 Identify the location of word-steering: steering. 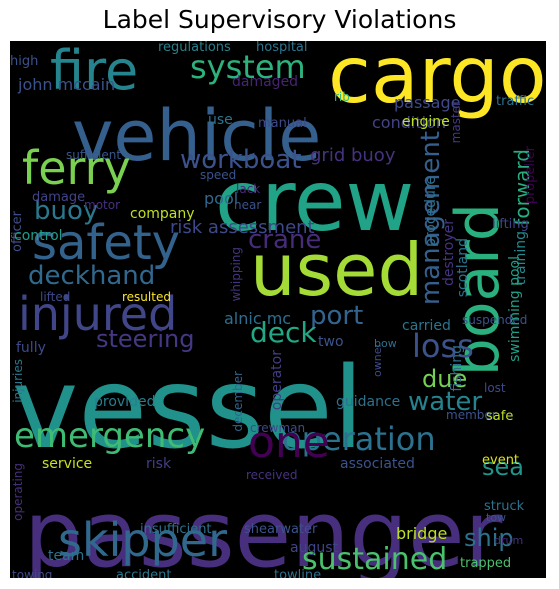
(145, 339).